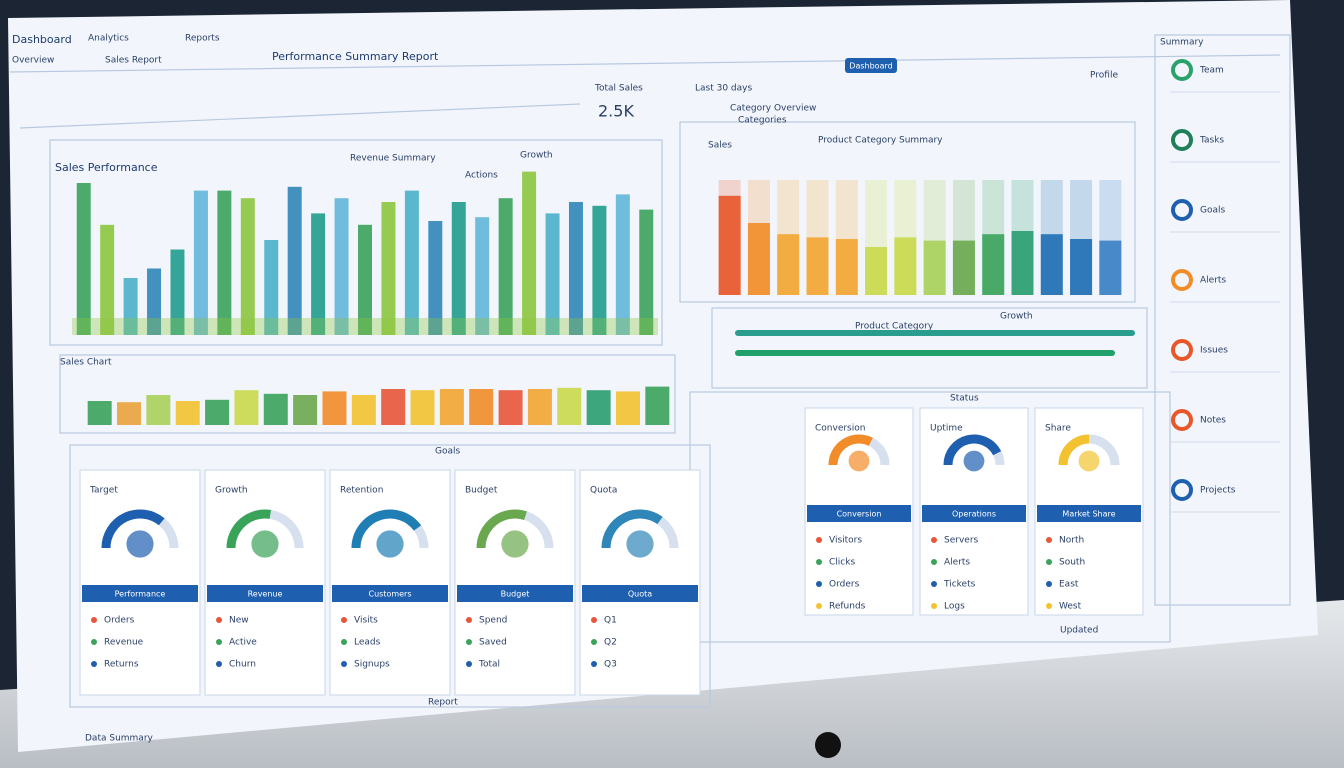 This screenshot has height=768, width=1344. Describe the element at coordinates (618, 89) in the screenshot. I see `kpi-label: Total Sales` at that location.